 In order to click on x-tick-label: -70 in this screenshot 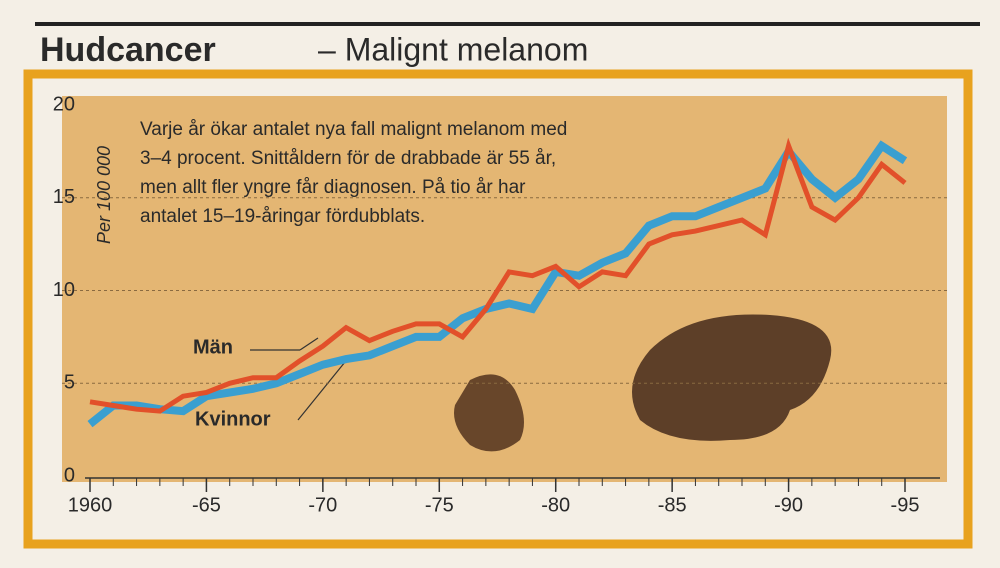, I will do `click(322, 505)`.